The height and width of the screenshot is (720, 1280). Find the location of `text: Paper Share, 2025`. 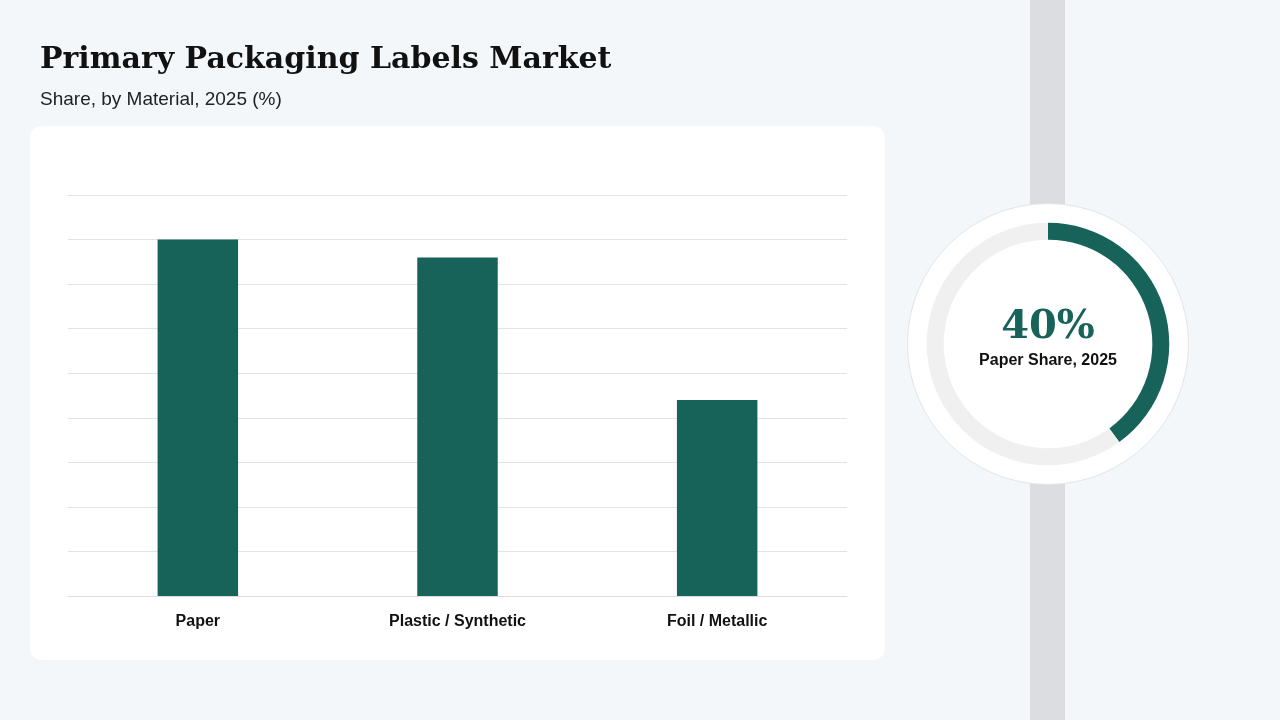

text: Paper Share, 2025 is located at coordinates (1048, 360).